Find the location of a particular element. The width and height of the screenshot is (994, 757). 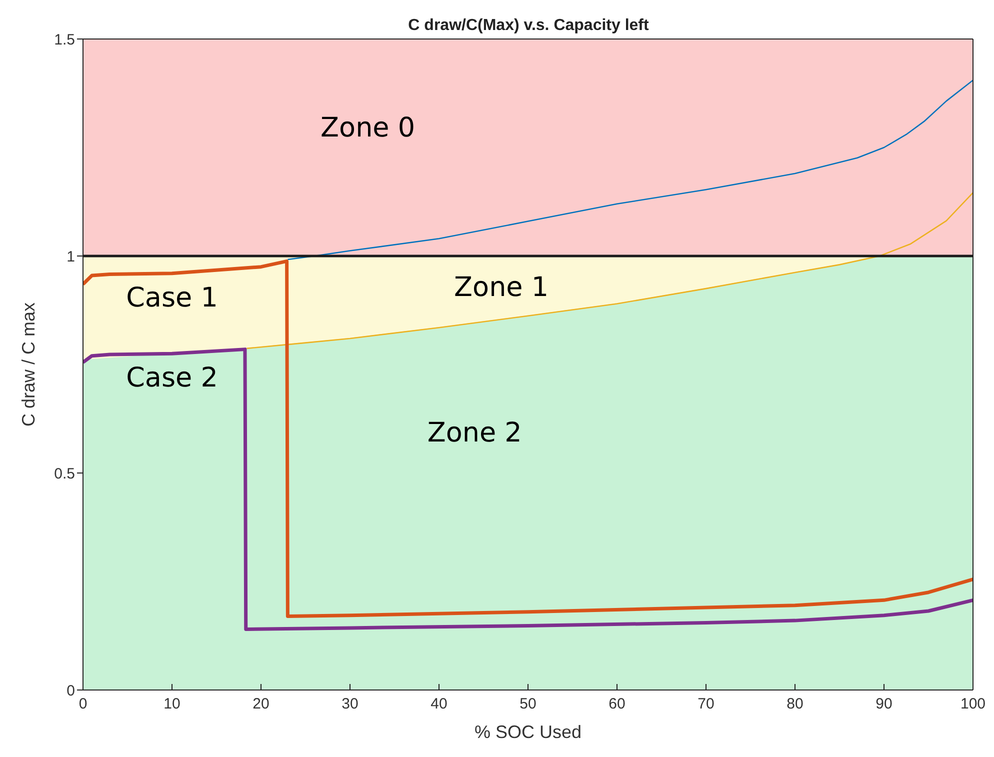

x-tick-label: 100 is located at coordinates (973, 704).